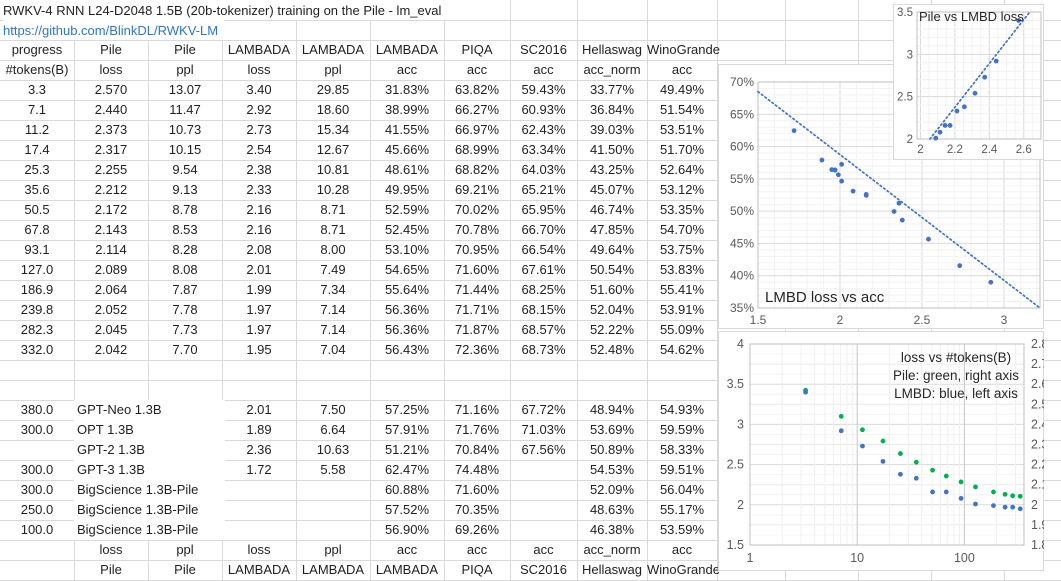 Image resolution: width=1061 pixels, height=581 pixels. What do you see at coordinates (682, 269) in the screenshot?
I see `table-cell: 53.83%` at bounding box center [682, 269].